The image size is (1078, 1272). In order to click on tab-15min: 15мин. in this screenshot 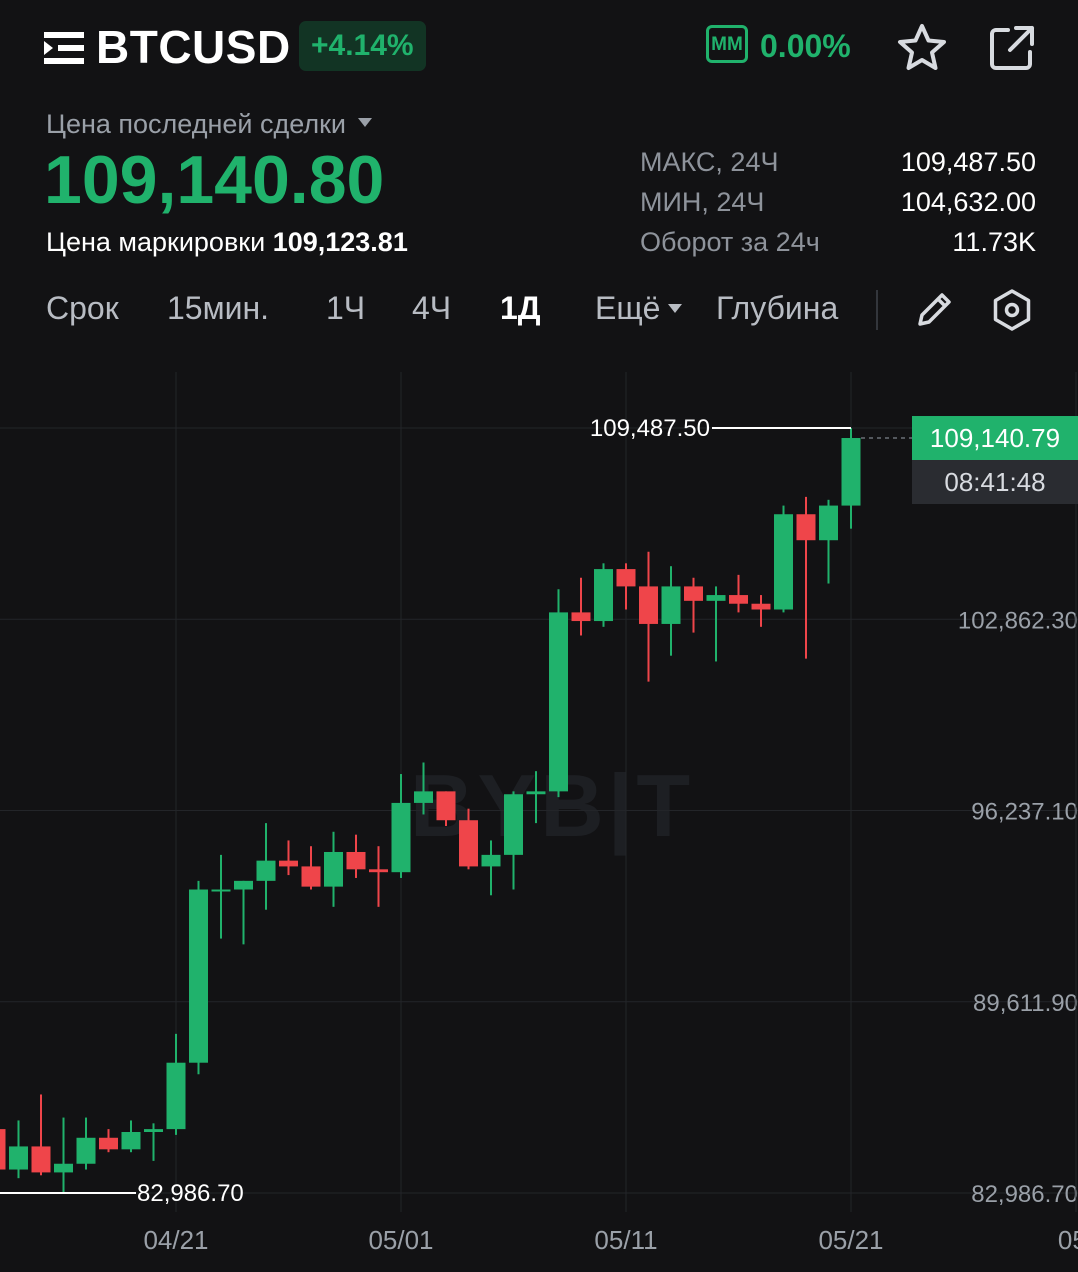, I will do `click(218, 308)`.